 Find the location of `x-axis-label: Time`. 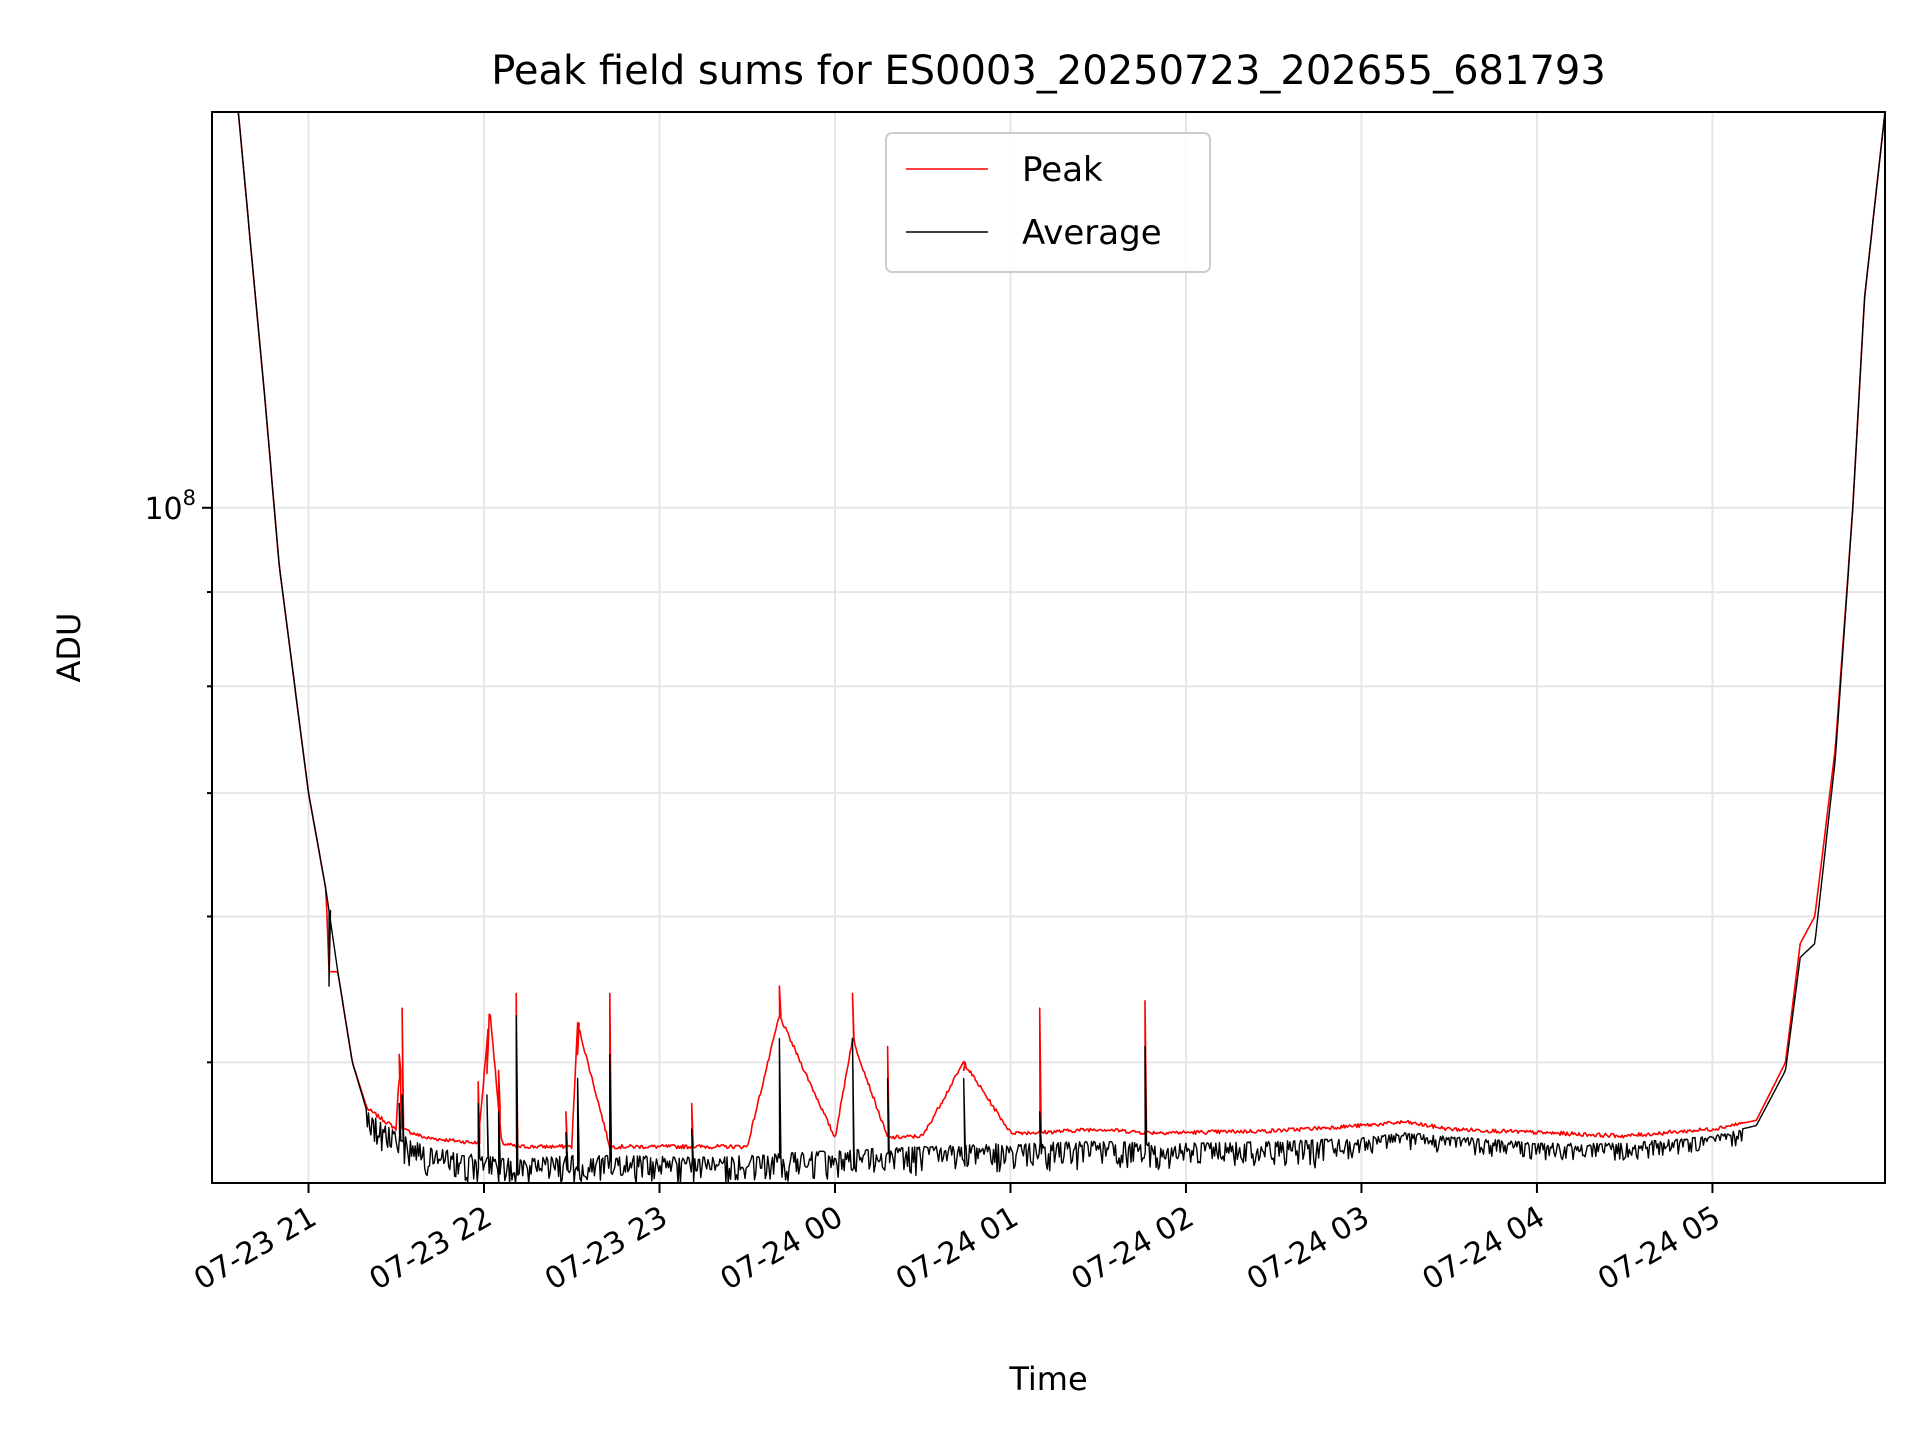

x-axis-label: Time is located at coordinates (1047, 1379).